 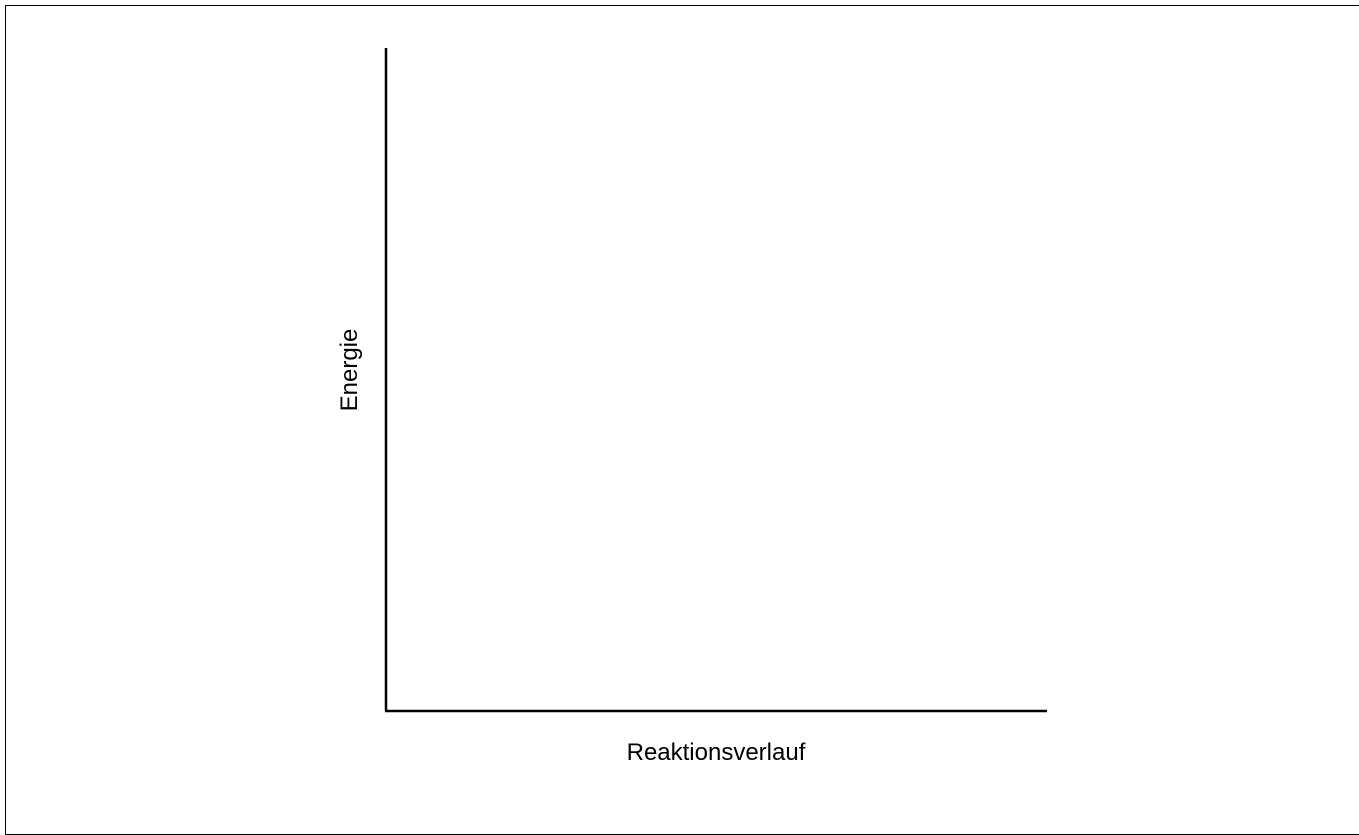 What do you see at coordinates (716, 752) in the screenshot?
I see `x-axis-label: Reaktionsverlauf` at bounding box center [716, 752].